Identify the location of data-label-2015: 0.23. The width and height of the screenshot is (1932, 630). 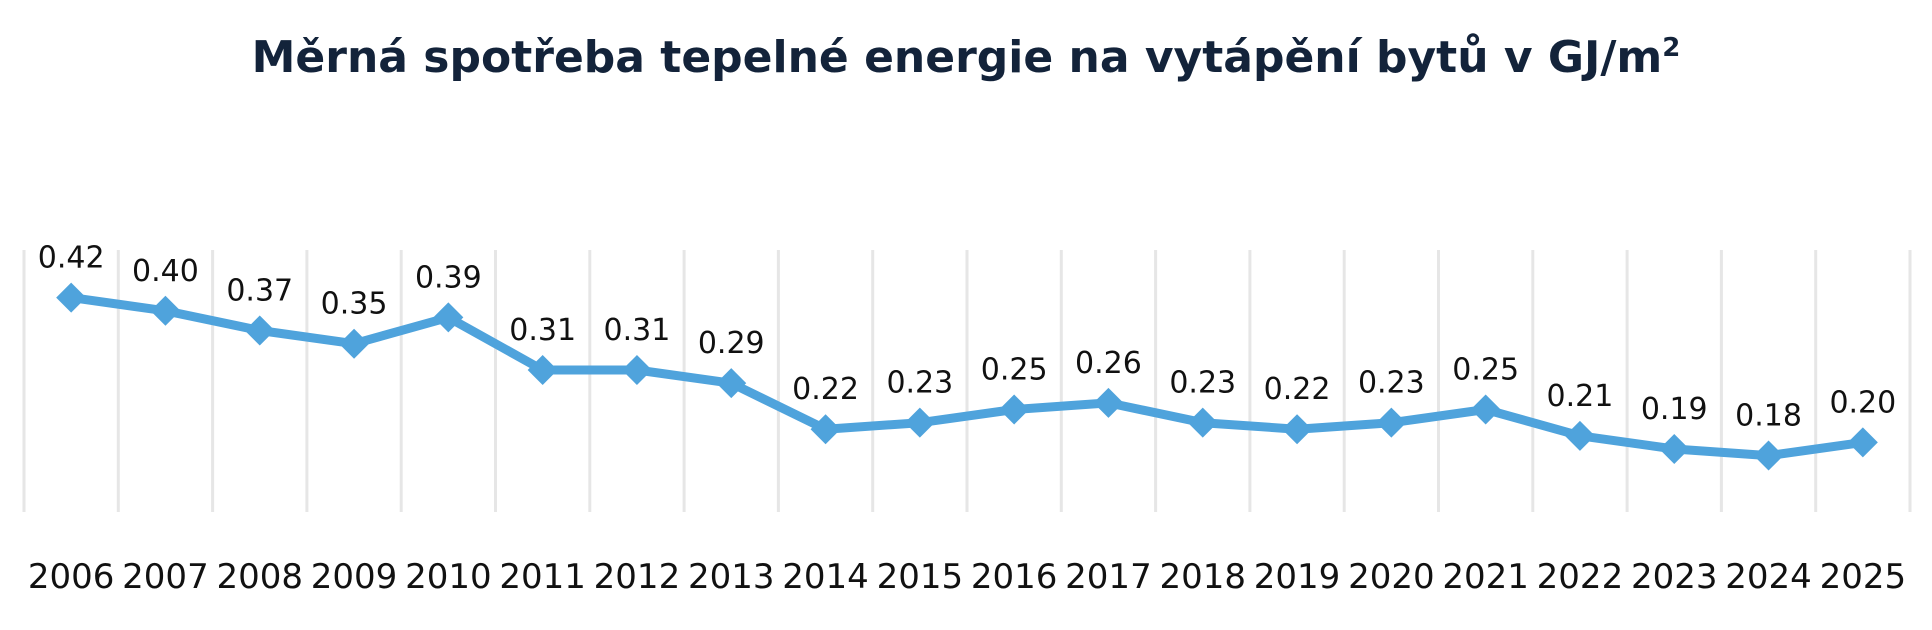
(919, 383).